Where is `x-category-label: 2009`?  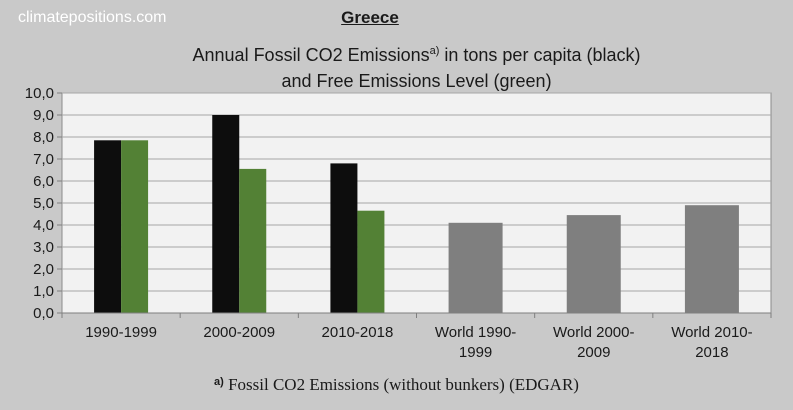
x-category-label: 2009 is located at coordinates (593, 352).